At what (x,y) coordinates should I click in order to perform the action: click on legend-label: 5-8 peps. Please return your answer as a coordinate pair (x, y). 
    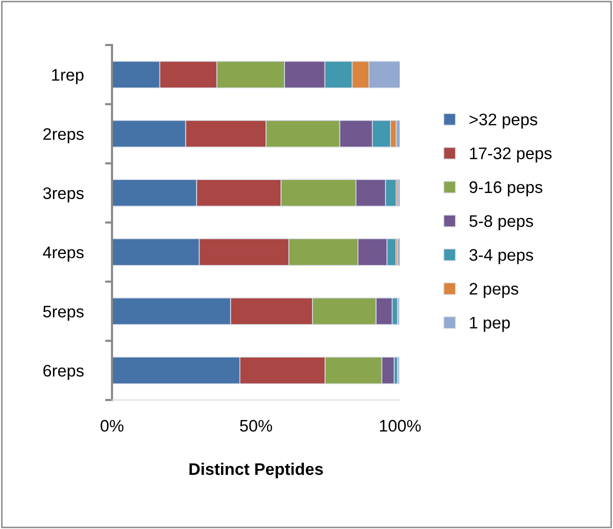
    Looking at the image, I should click on (501, 222).